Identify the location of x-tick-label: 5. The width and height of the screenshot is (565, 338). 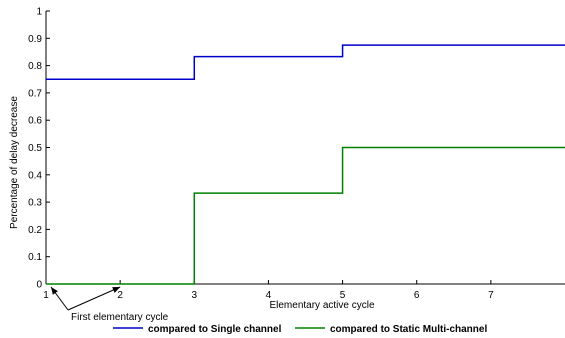
(343, 295).